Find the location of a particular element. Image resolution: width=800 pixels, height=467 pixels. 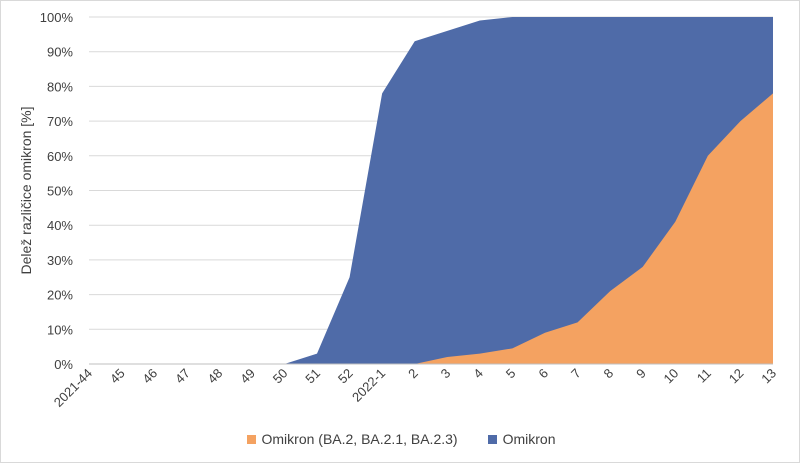

legend-item-omikron-ba2: Omikron (BA.2, BA.2.1, BA.2.3) is located at coordinates (352, 439).